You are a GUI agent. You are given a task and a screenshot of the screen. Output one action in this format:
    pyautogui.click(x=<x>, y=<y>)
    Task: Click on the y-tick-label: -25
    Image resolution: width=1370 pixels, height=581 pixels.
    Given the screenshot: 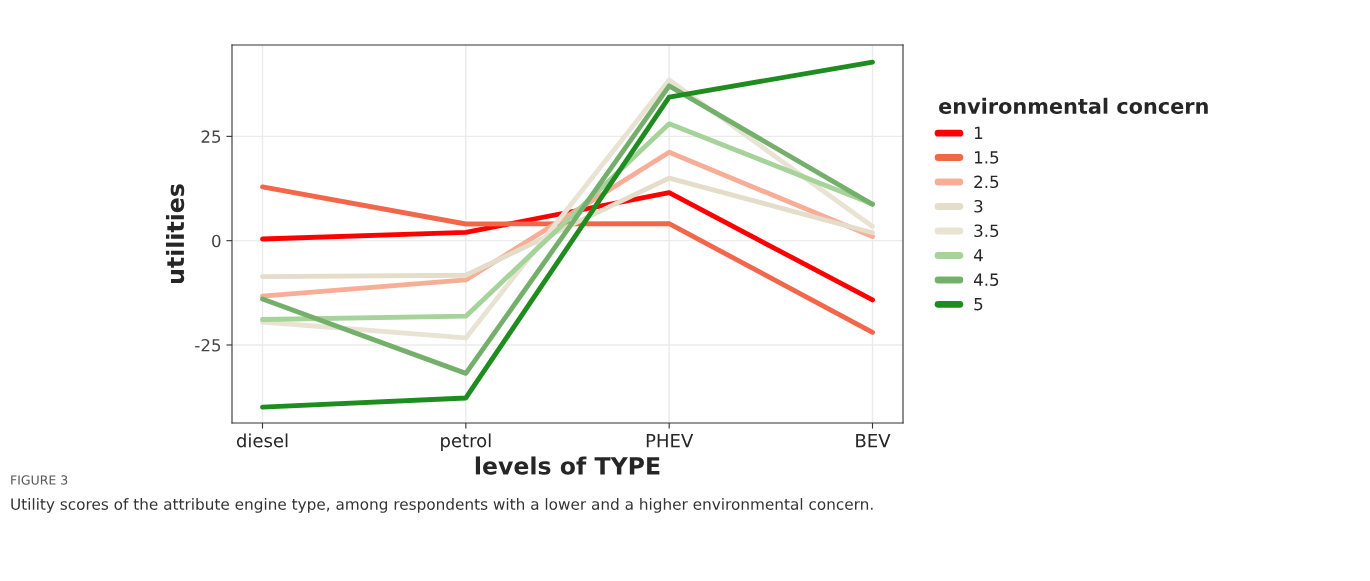 What is the action you would take?
    pyautogui.click(x=208, y=345)
    